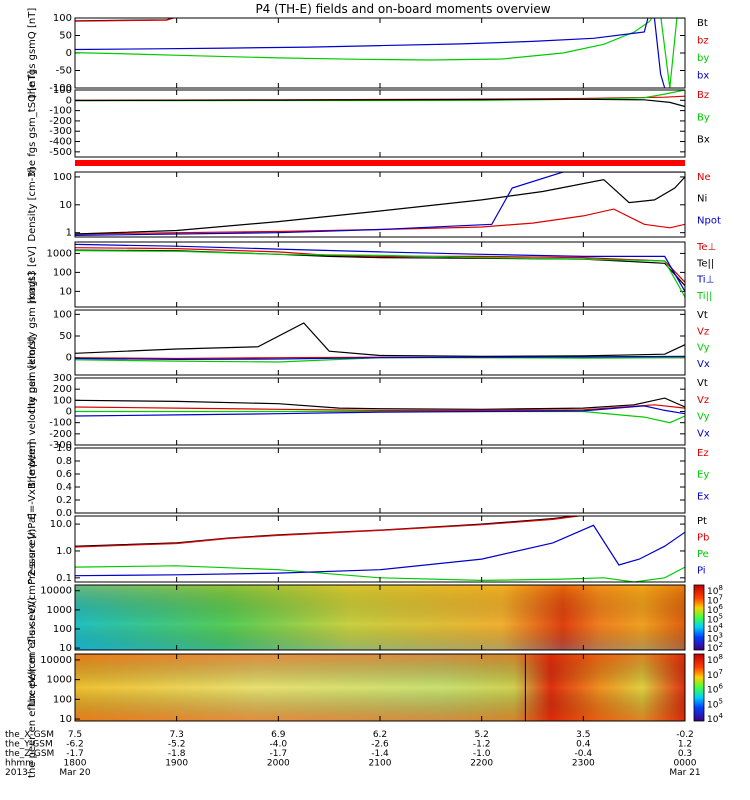 The image size is (750, 800). What do you see at coordinates (177, 745) in the screenshot?
I see `x-row-value: -5.2` at bounding box center [177, 745].